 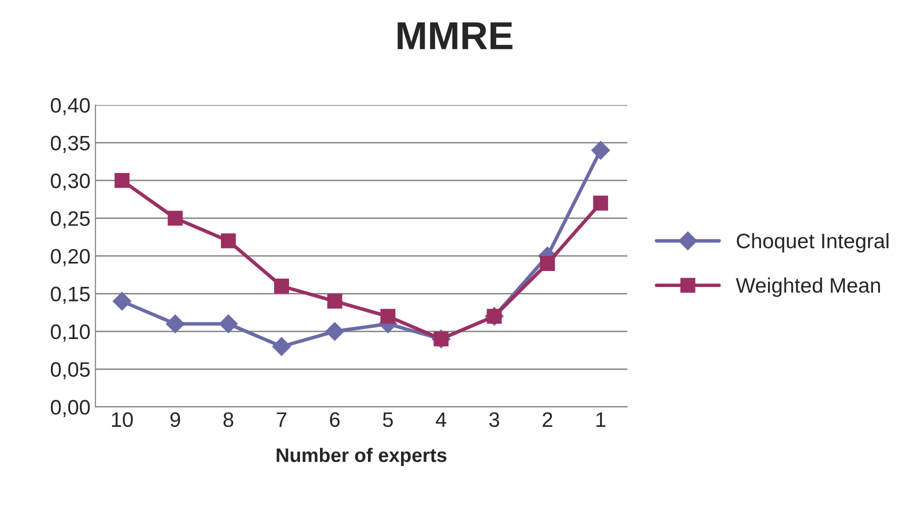 I want to click on x-tick-label: 3, so click(x=494, y=420).